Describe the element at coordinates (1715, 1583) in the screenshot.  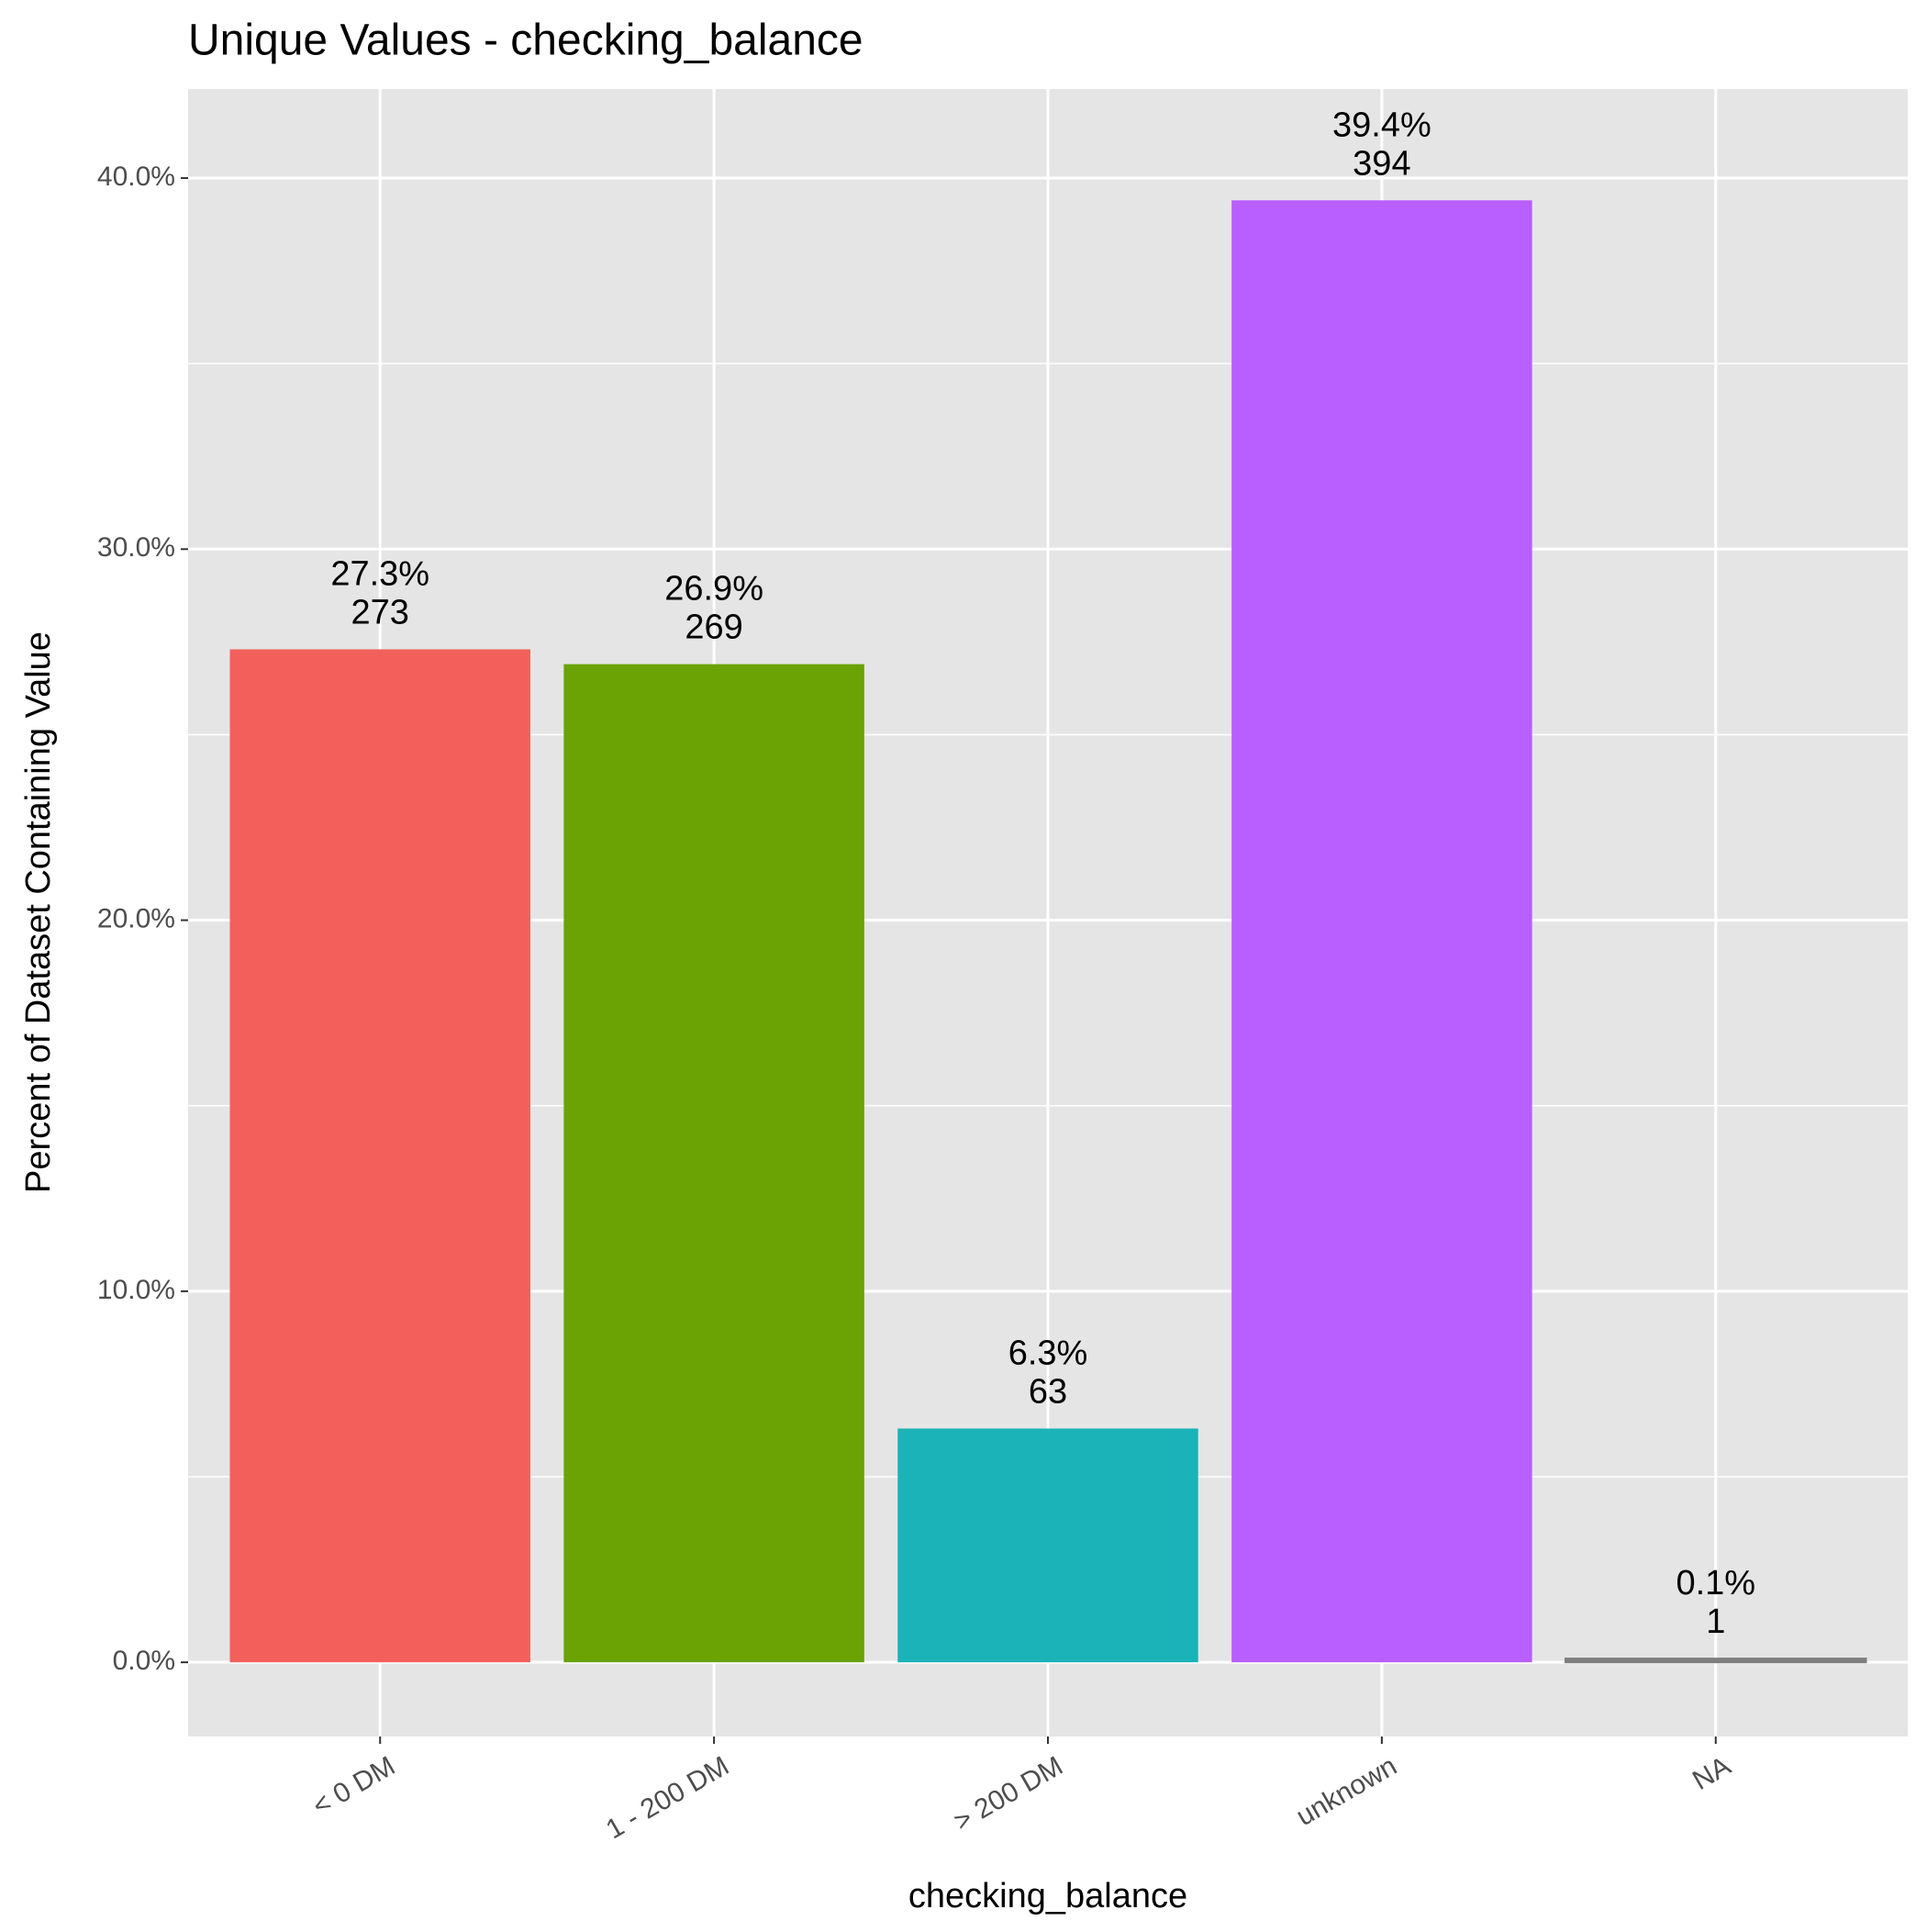
I see `data-label-percent: 0.1%` at that location.